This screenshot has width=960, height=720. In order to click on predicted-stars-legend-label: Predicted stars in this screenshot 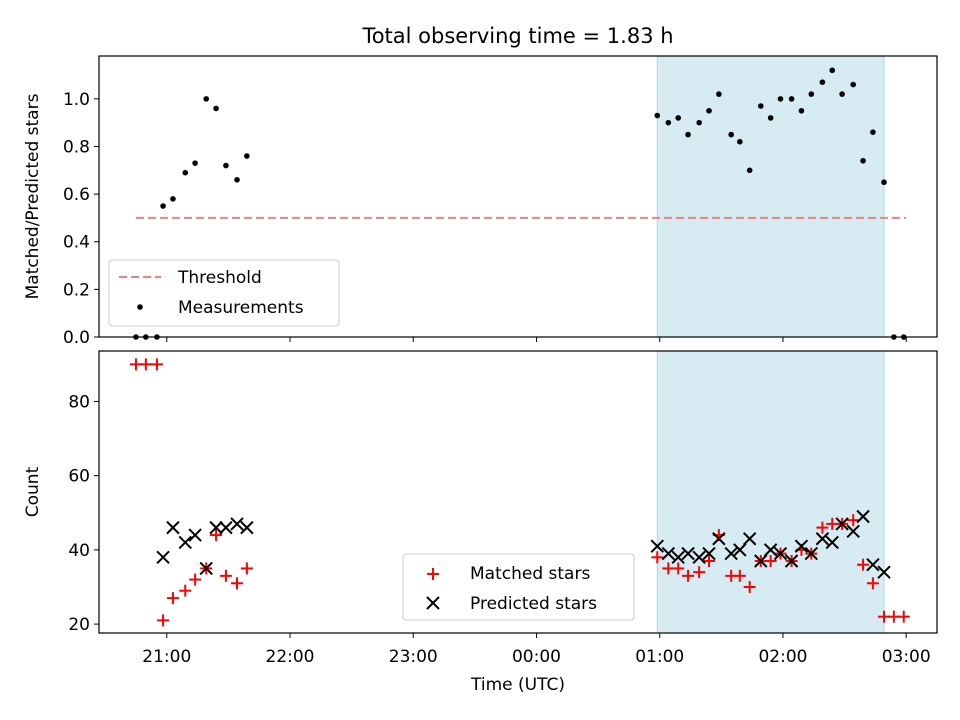, I will do `click(533, 604)`.